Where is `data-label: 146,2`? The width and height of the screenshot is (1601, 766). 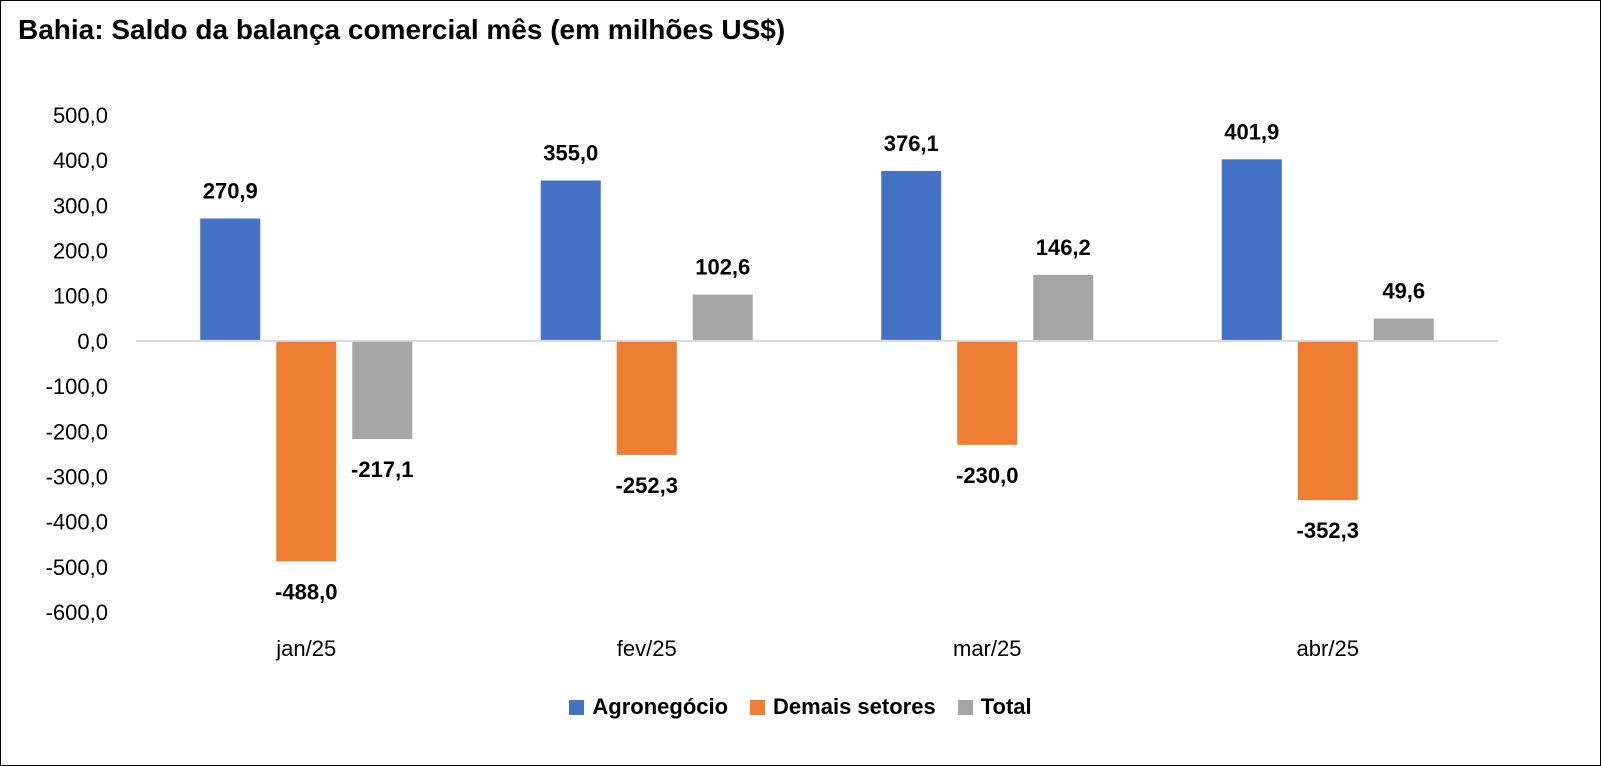
data-label: 146,2 is located at coordinates (1063, 247).